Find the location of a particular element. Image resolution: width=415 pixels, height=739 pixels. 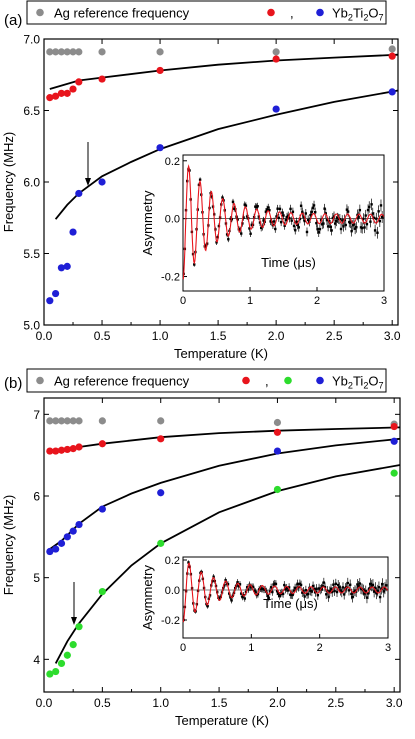

y-tick-label: 5 is located at coordinates (36, 578).